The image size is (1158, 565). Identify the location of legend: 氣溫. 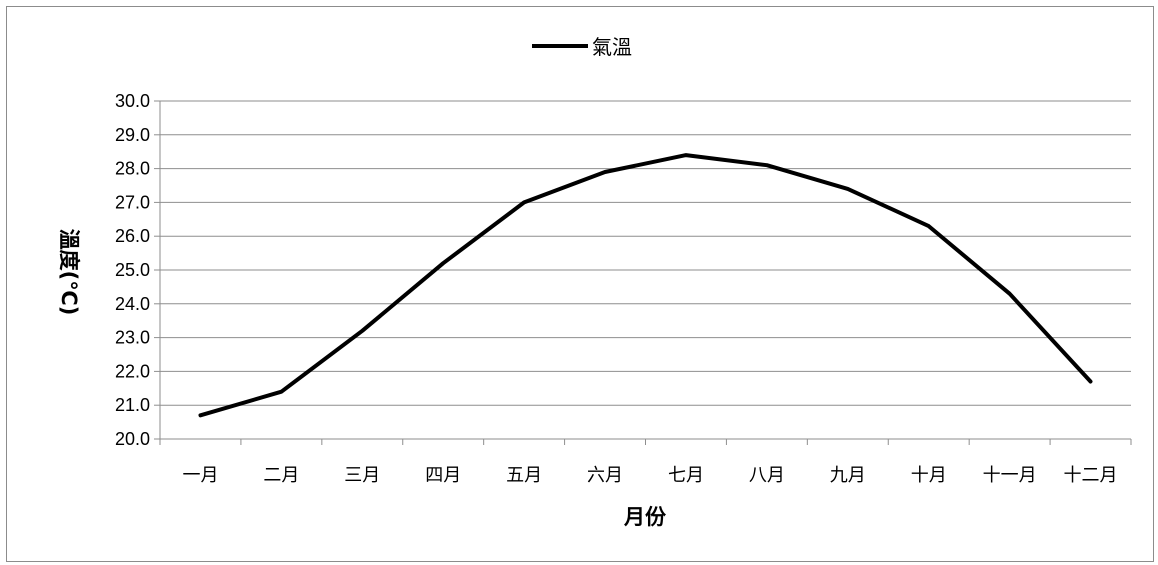
(582, 47).